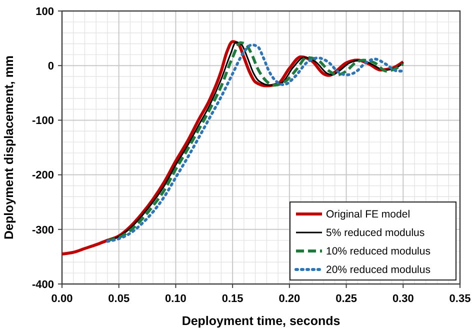  Describe the element at coordinates (233, 299) in the screenshot. I see `x-tick-label: 0.15` at that location.